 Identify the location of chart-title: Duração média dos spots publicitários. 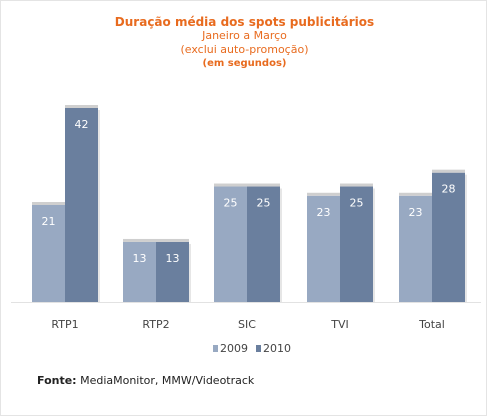
(244, 22).